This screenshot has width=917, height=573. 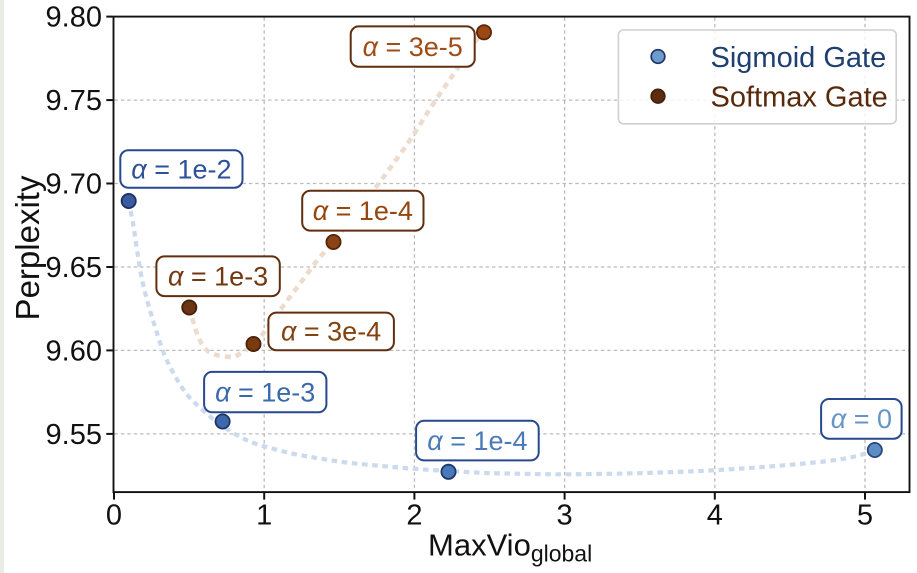 I want to click on svg-text: 9.60, so click(x=74, y=351).